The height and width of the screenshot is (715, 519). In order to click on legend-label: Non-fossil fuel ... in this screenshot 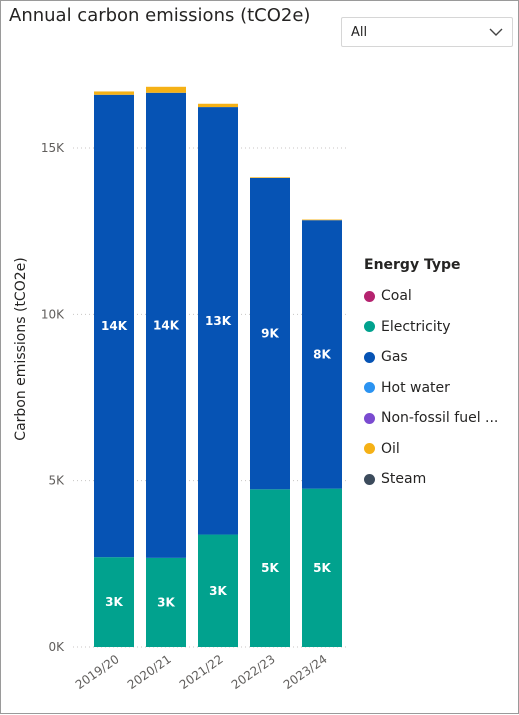, I will do `click(440, 418)`.